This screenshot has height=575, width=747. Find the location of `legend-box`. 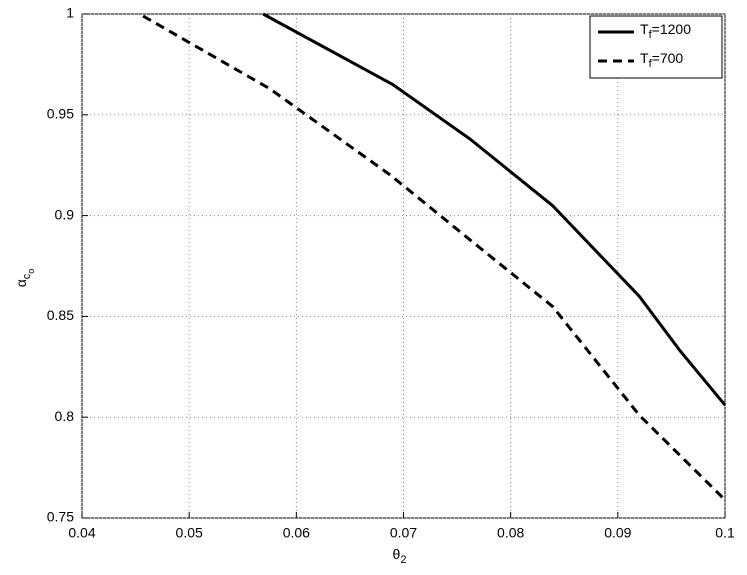

legend-box is located at coordinates (656, 47).